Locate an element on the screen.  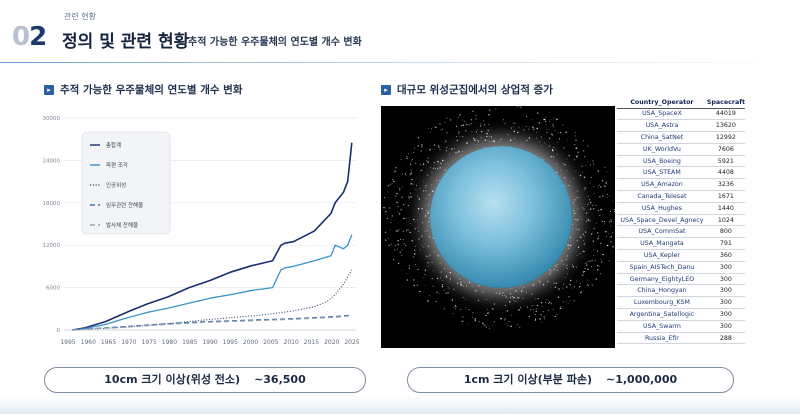
spacecraft-count-cell: 300 is located at coordinates (725, 303).